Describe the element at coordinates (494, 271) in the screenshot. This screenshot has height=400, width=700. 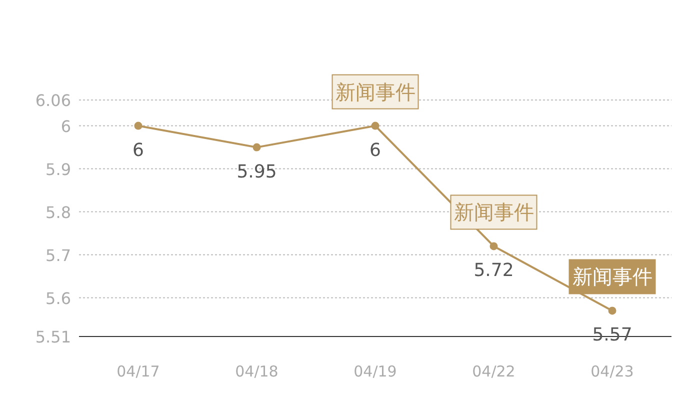
I see `data-label: 5.72` at that location.